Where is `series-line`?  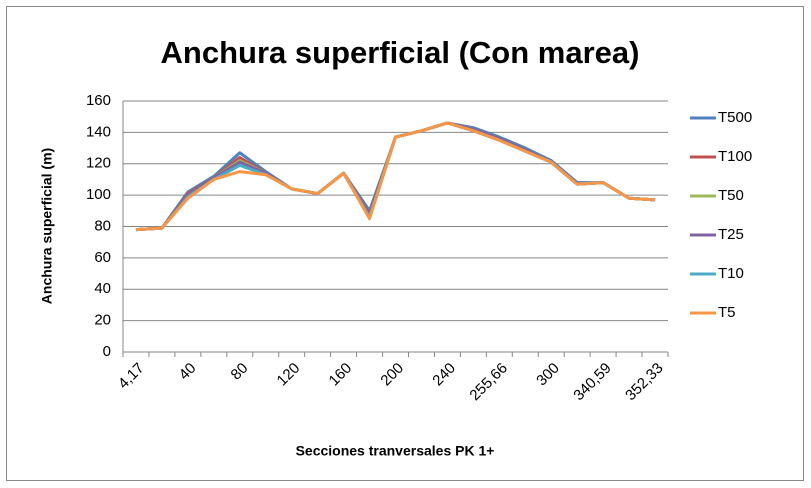 series-line is located at coordinates (395, 176).